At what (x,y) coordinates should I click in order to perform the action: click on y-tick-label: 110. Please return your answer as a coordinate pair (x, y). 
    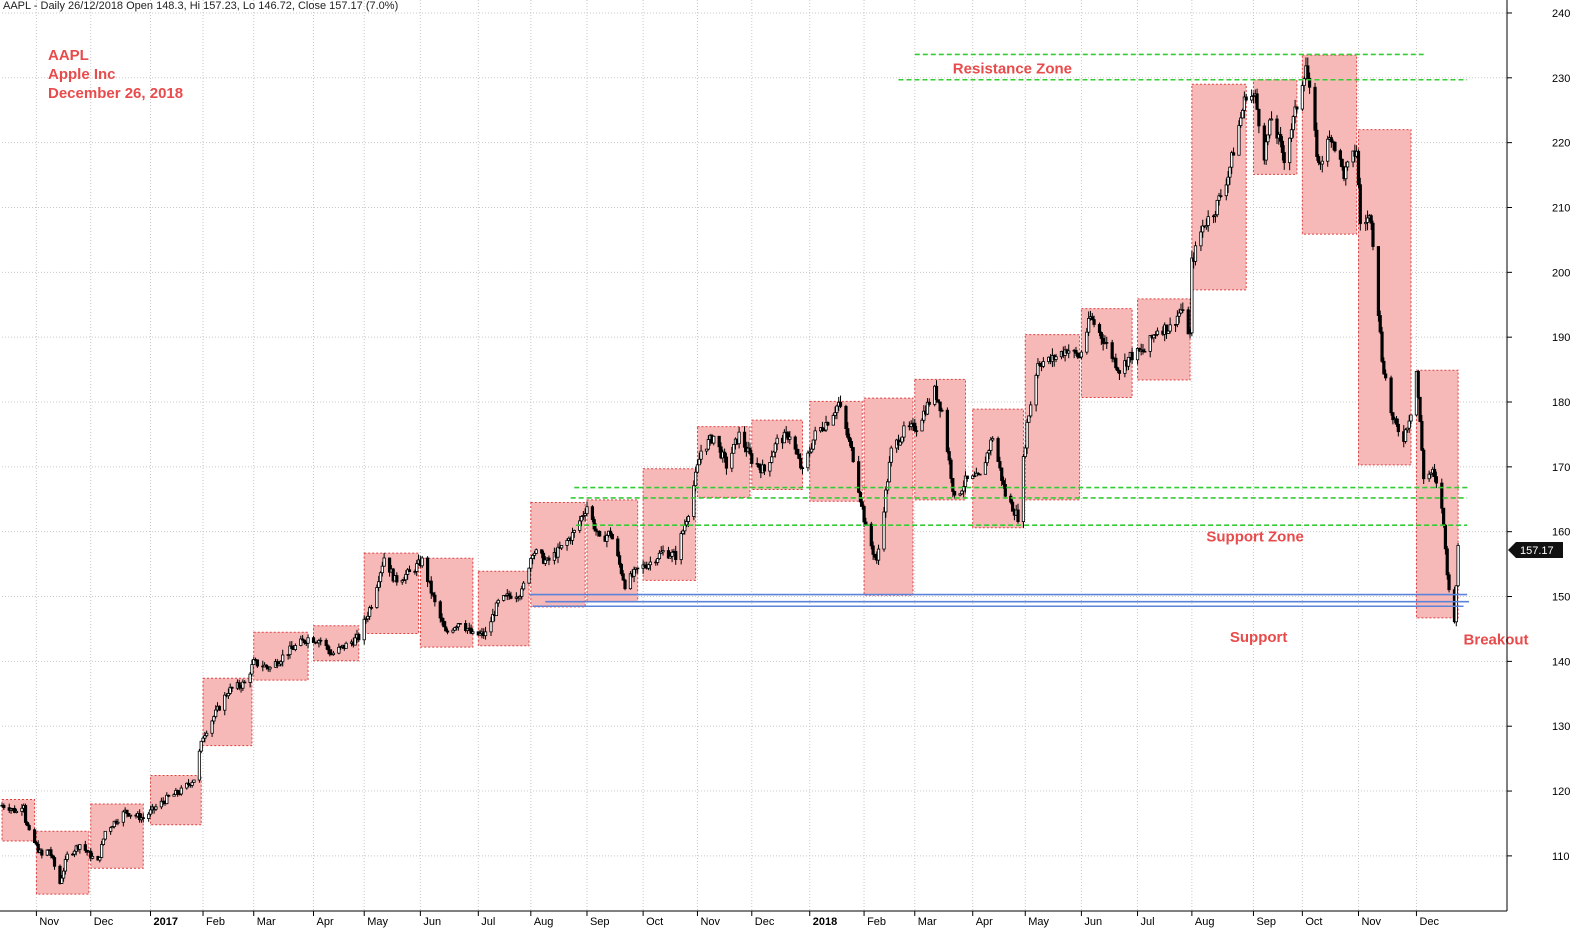
    Looking at the image, I should click on (1561, 857).